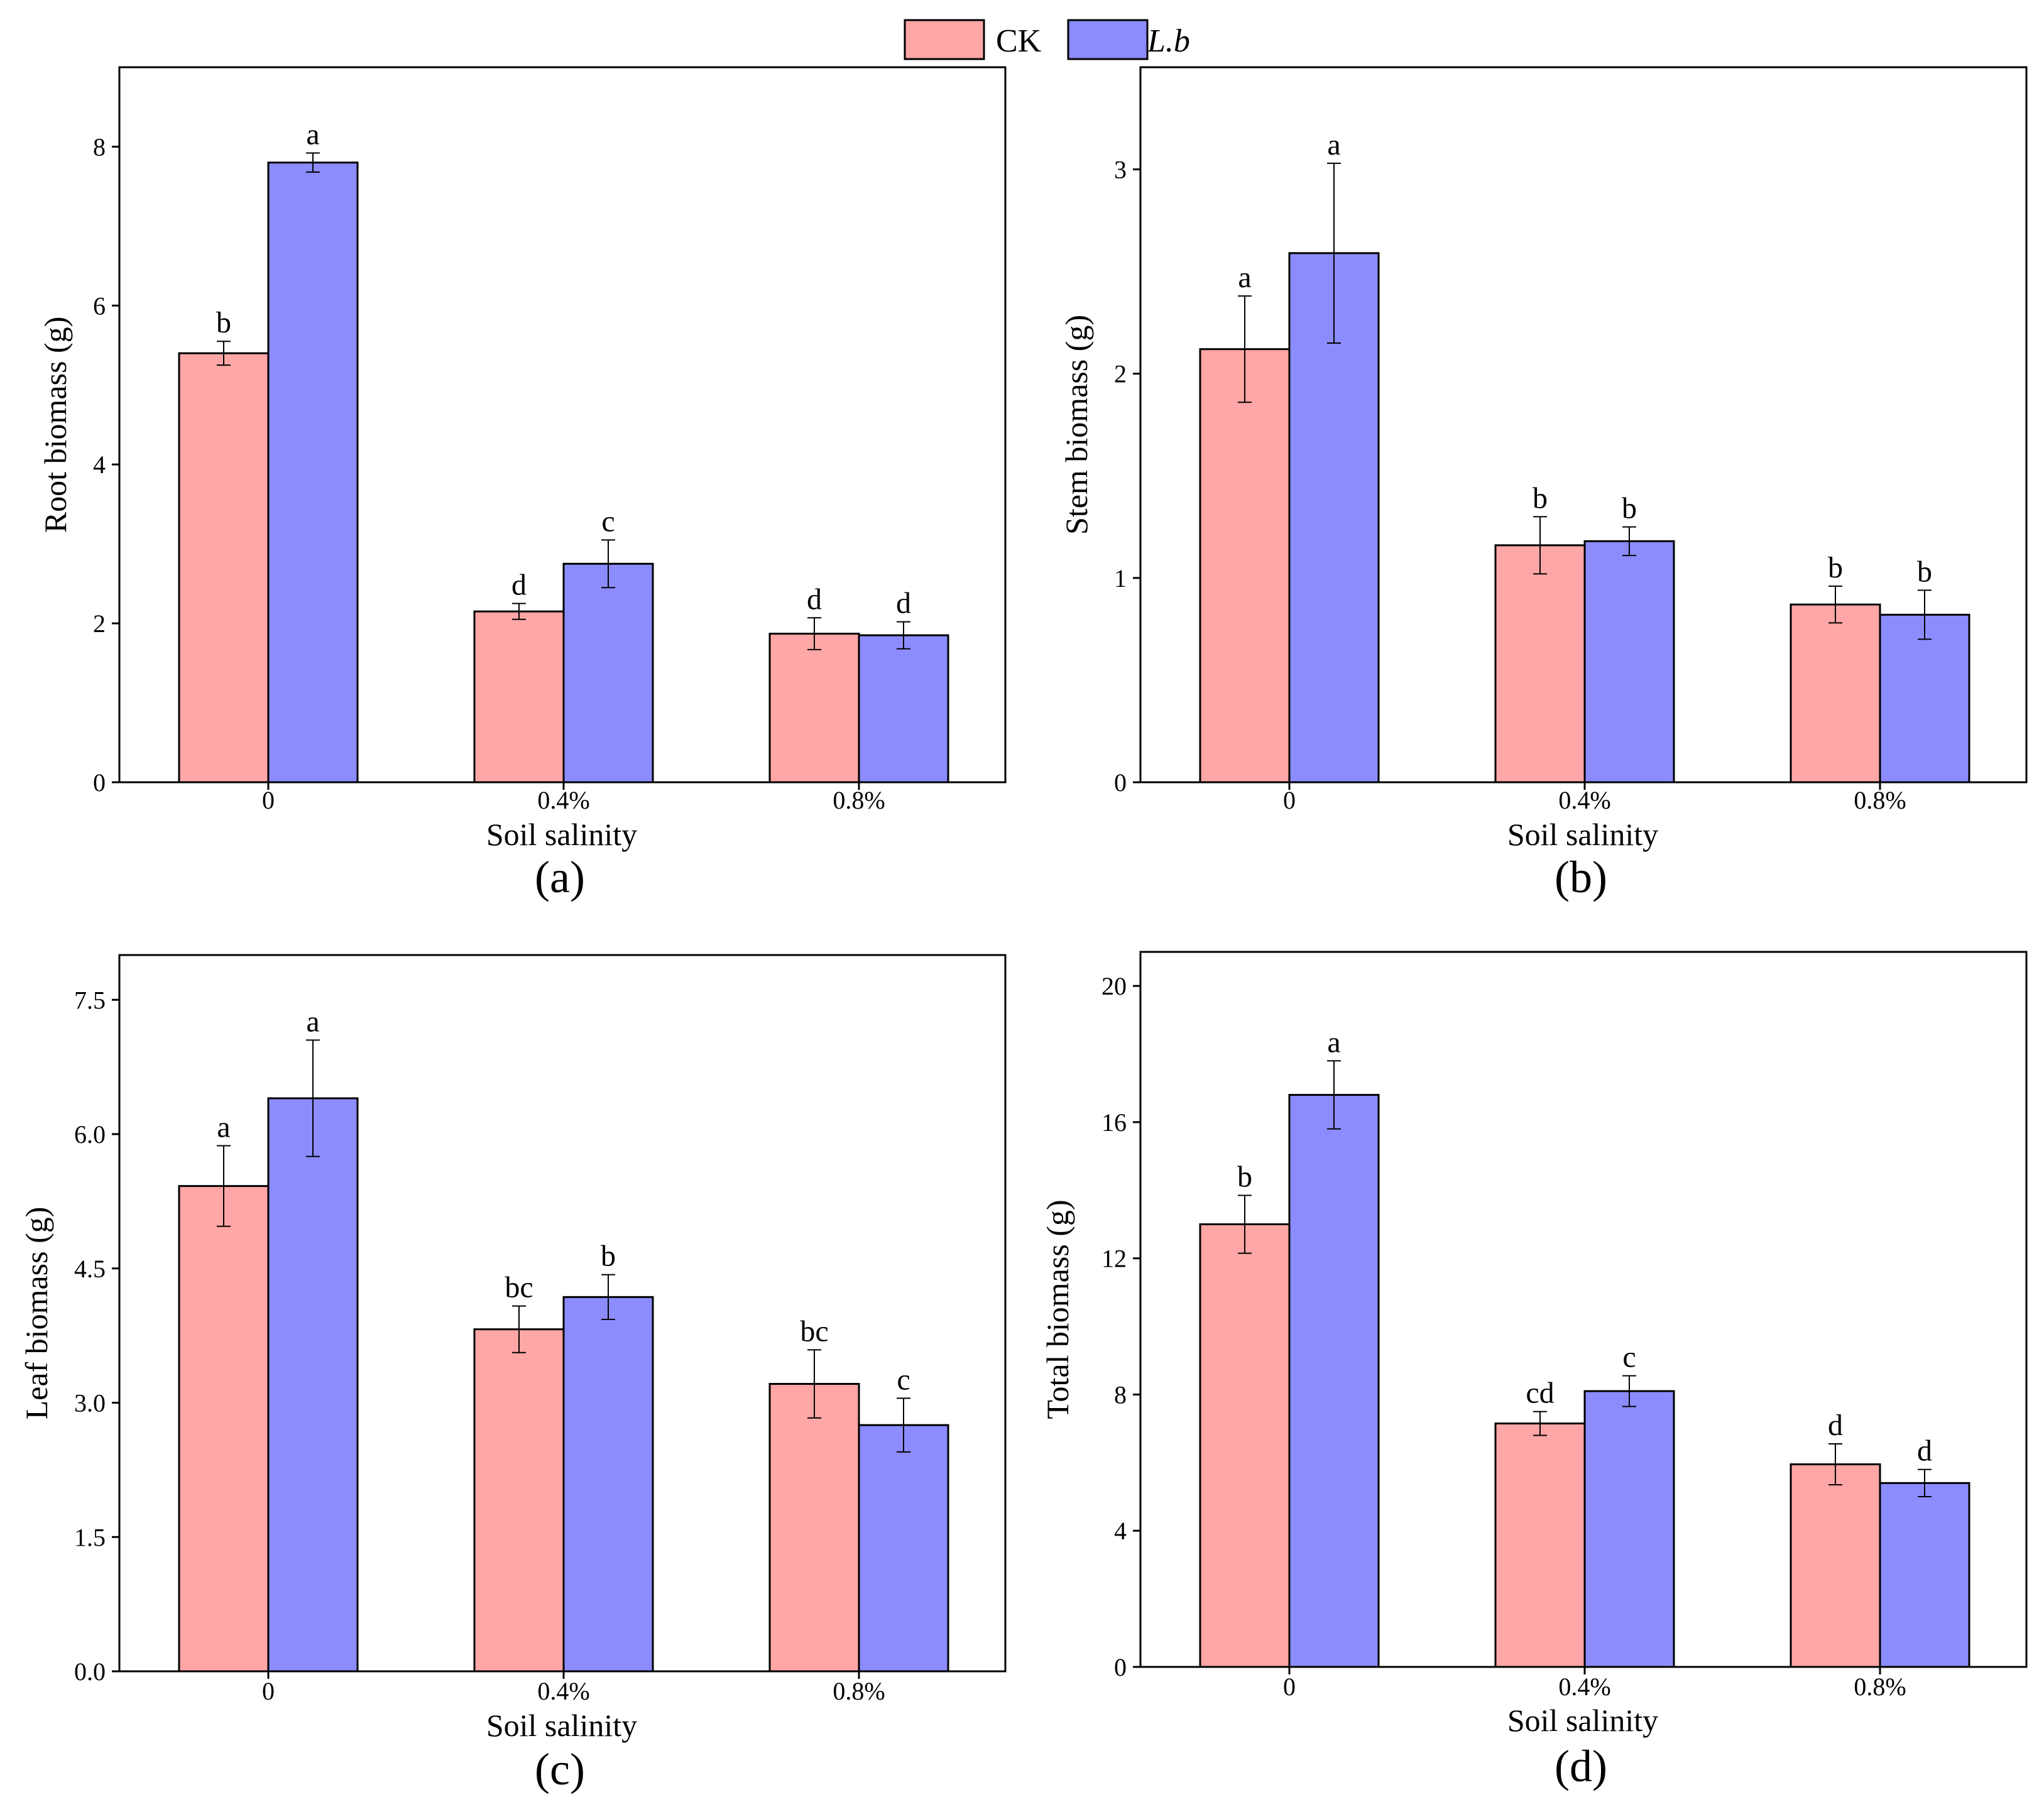 This screenshot has height=1802, width=2044. I want to click on y-axis-title: Total biomass (g), so click(1057, 1309).